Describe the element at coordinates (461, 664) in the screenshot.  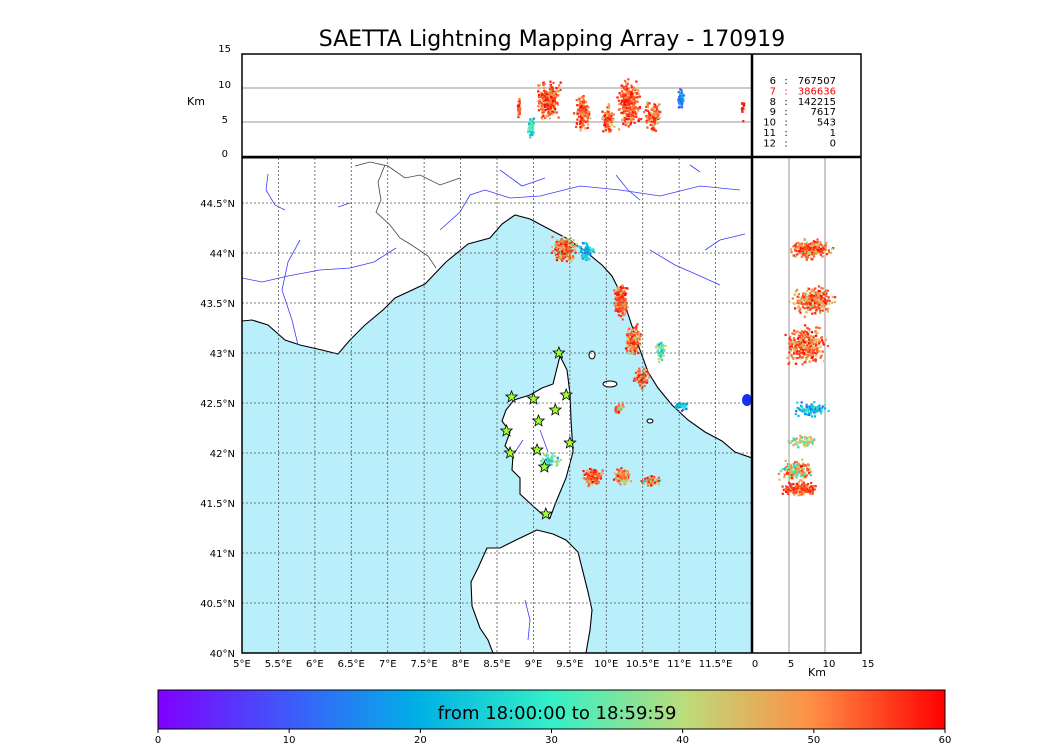
I see `lon-tick-label: 8°E` at that location.